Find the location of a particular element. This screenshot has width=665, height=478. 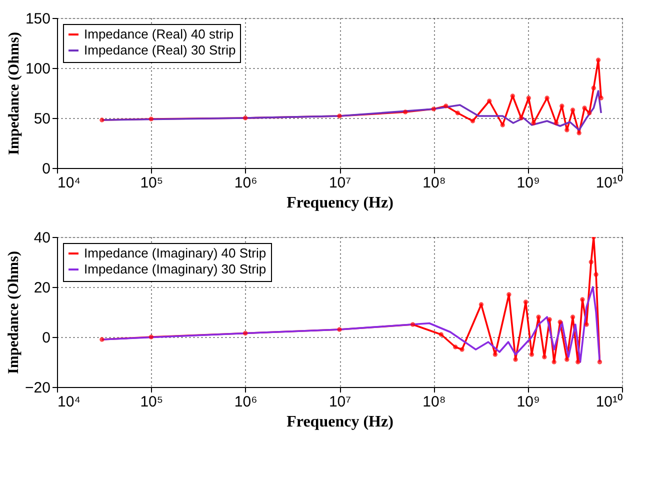

y-tick-label: −20 is located at coordinates (37, 388).